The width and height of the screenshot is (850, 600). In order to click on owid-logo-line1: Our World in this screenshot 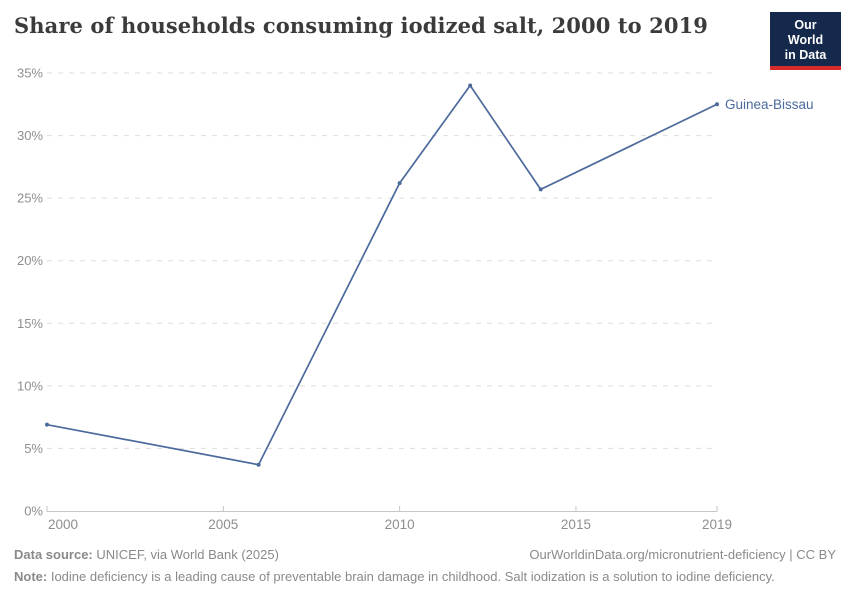, I will do `click(805, 32)`.